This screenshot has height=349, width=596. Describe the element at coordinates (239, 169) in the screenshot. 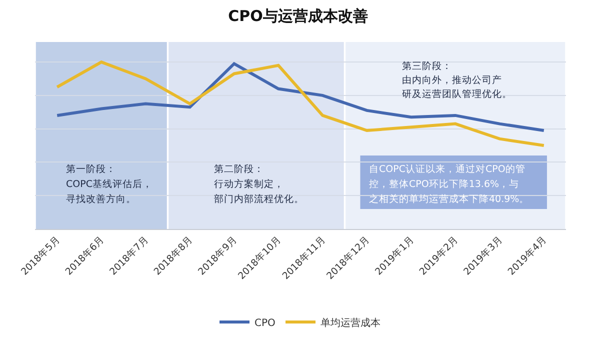

I see `annotation: 第二阶段：` at that location.